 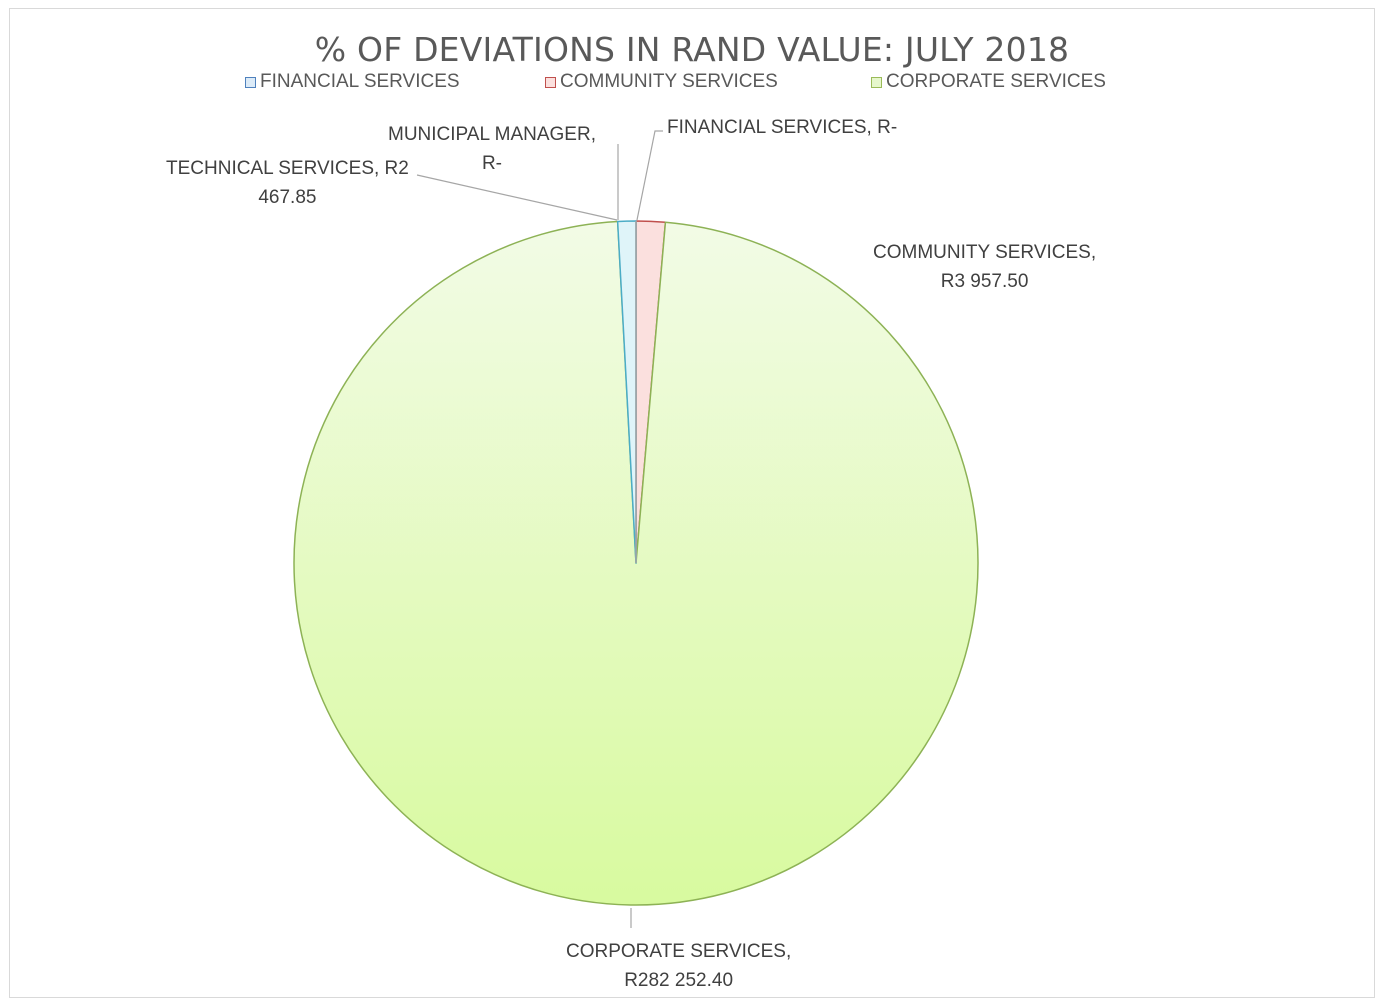 I want to click on data-label-municipal-line2: R-, so click(x=492, y=163).